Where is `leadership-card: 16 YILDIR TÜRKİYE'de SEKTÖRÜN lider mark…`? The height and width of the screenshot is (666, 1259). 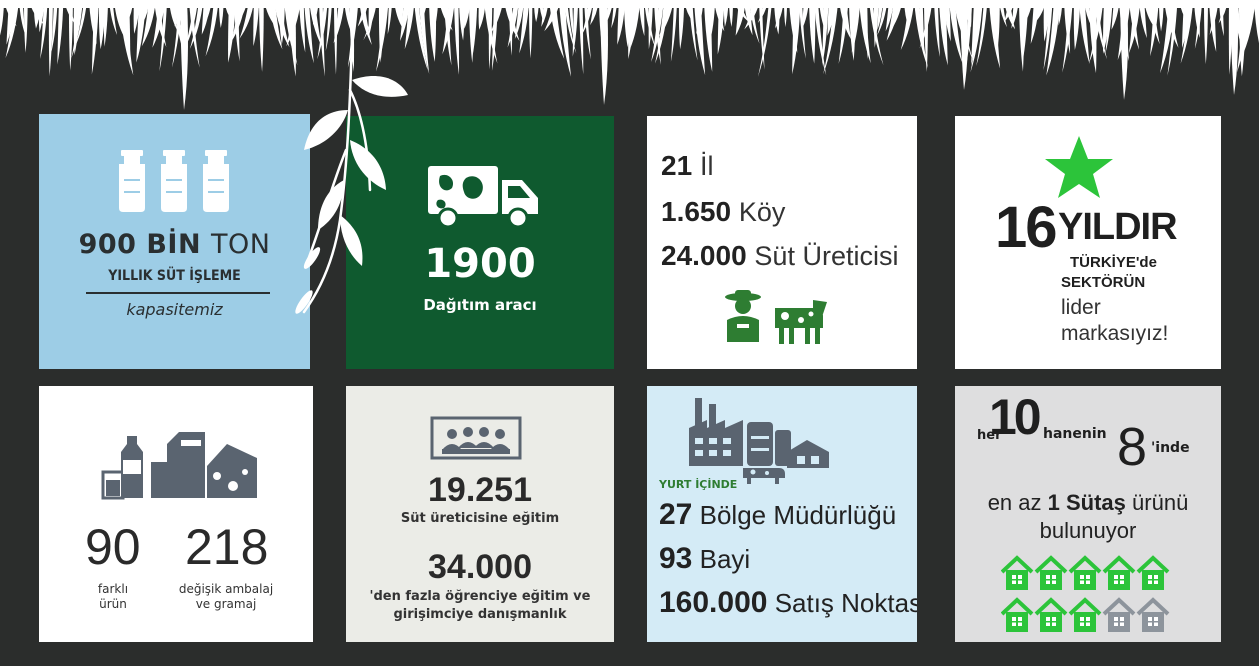 leadership-card: 16 YILDIR TÜRKİYE'de SEKTÖRÜN lider mark… is located at coordinates (1088, 242).